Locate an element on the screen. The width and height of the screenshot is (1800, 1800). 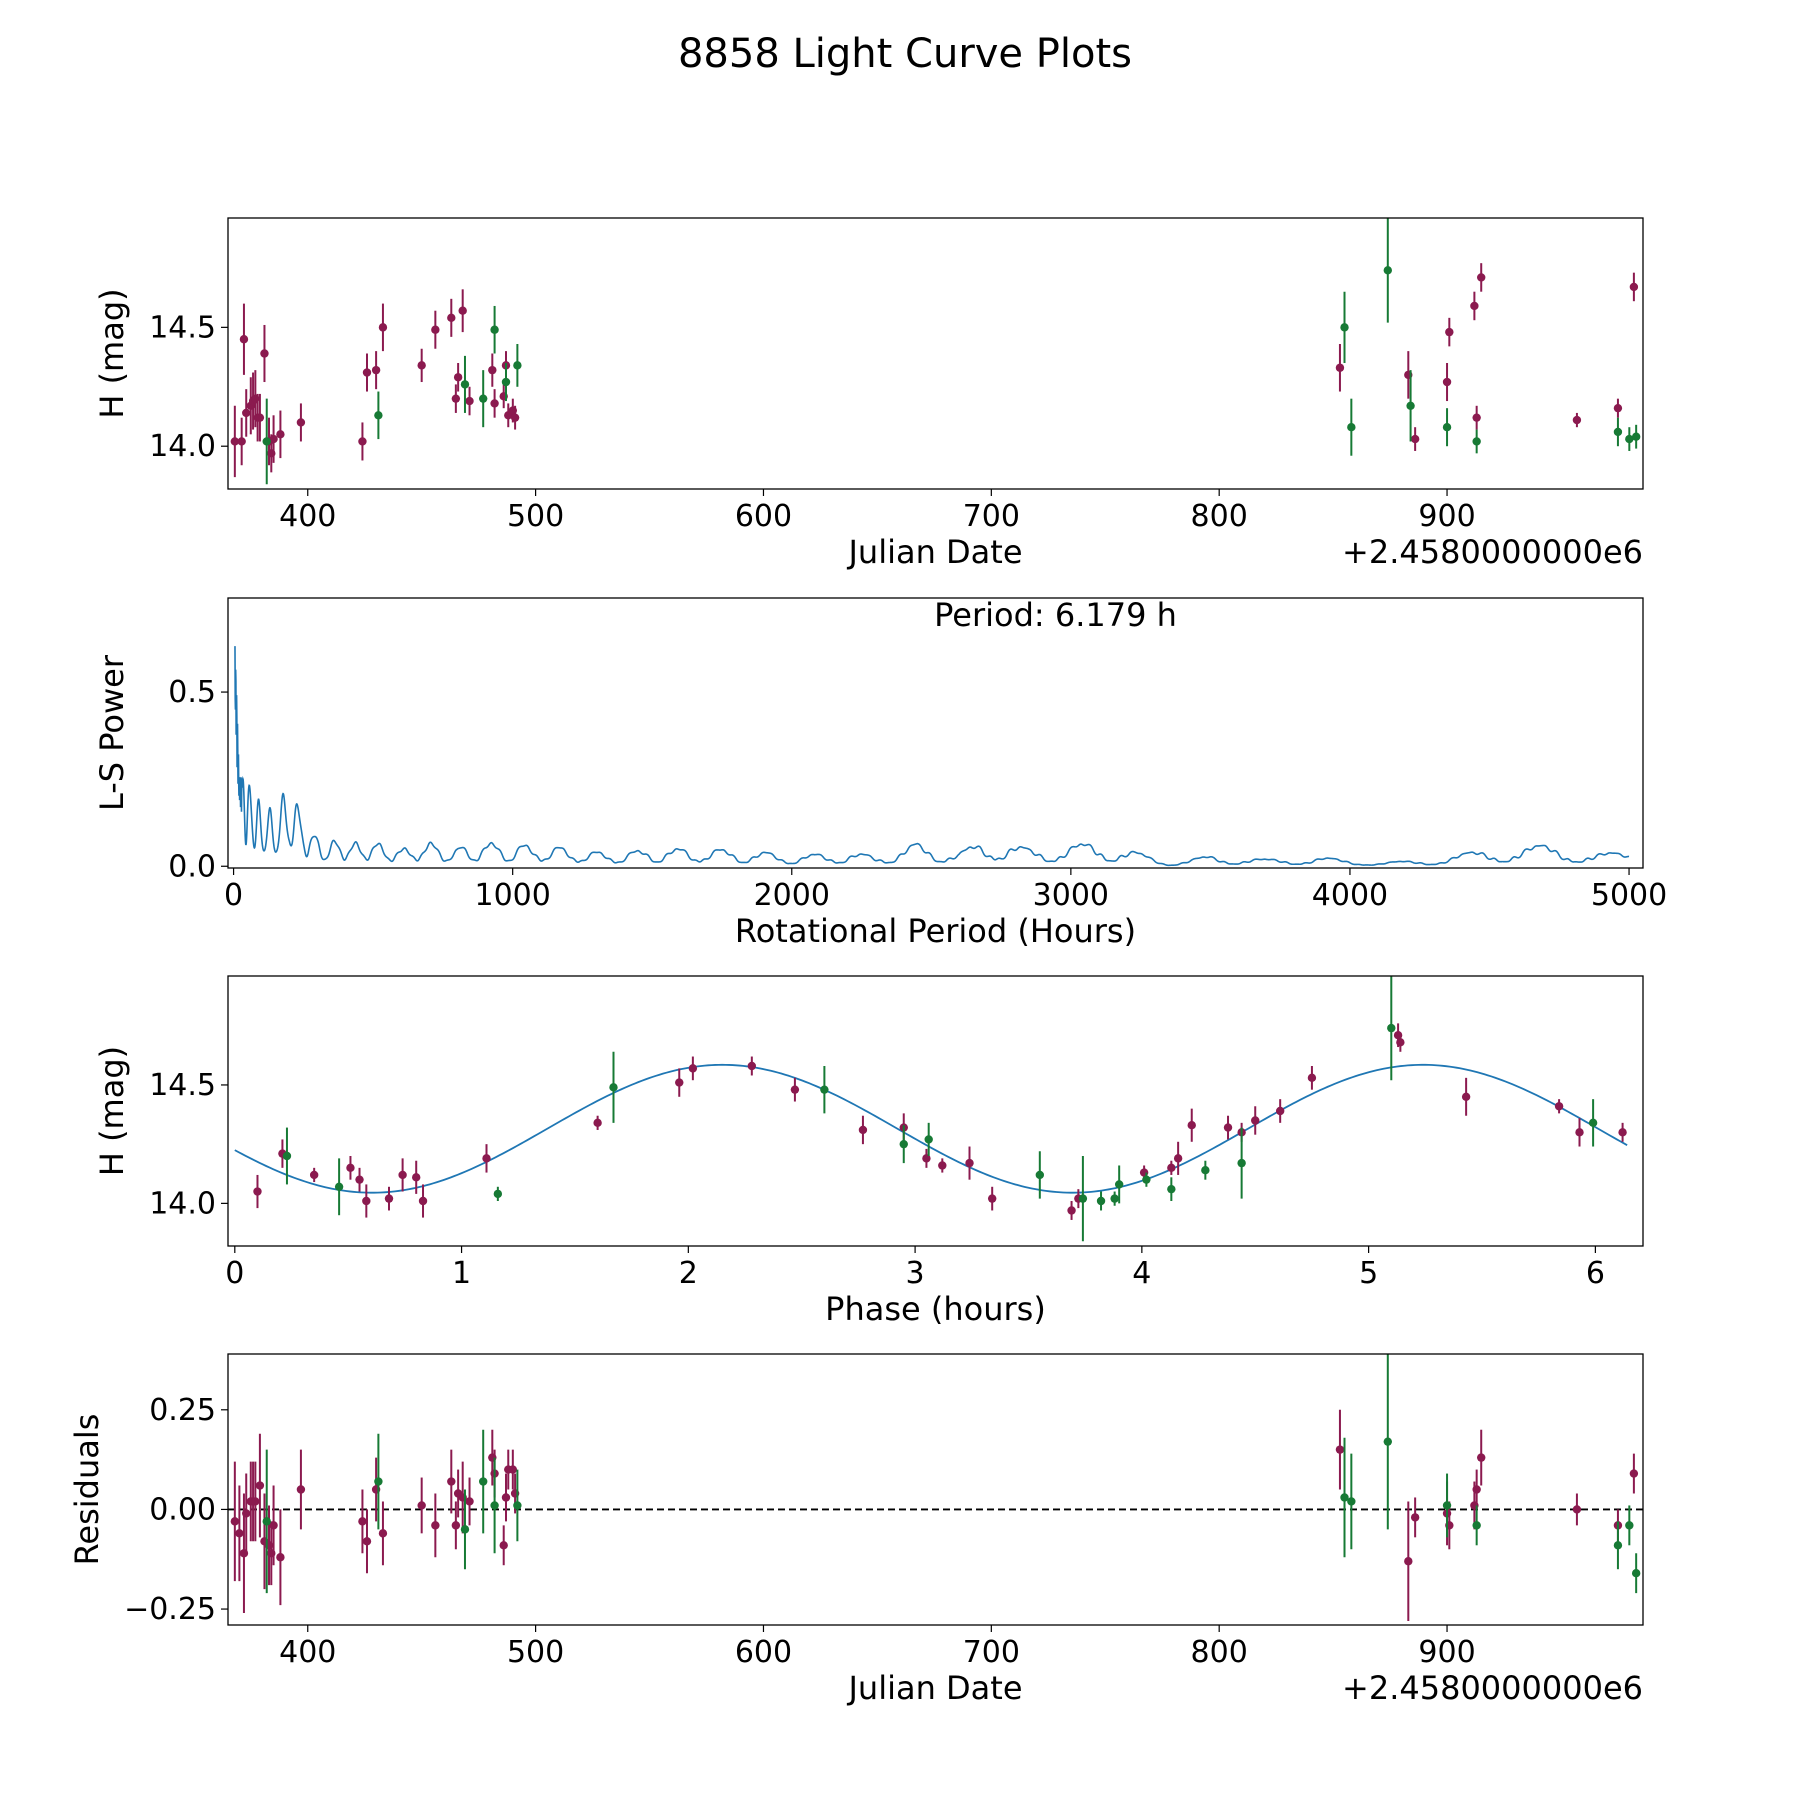
x-tick-label: 400 is located at coordinates (307, 516).